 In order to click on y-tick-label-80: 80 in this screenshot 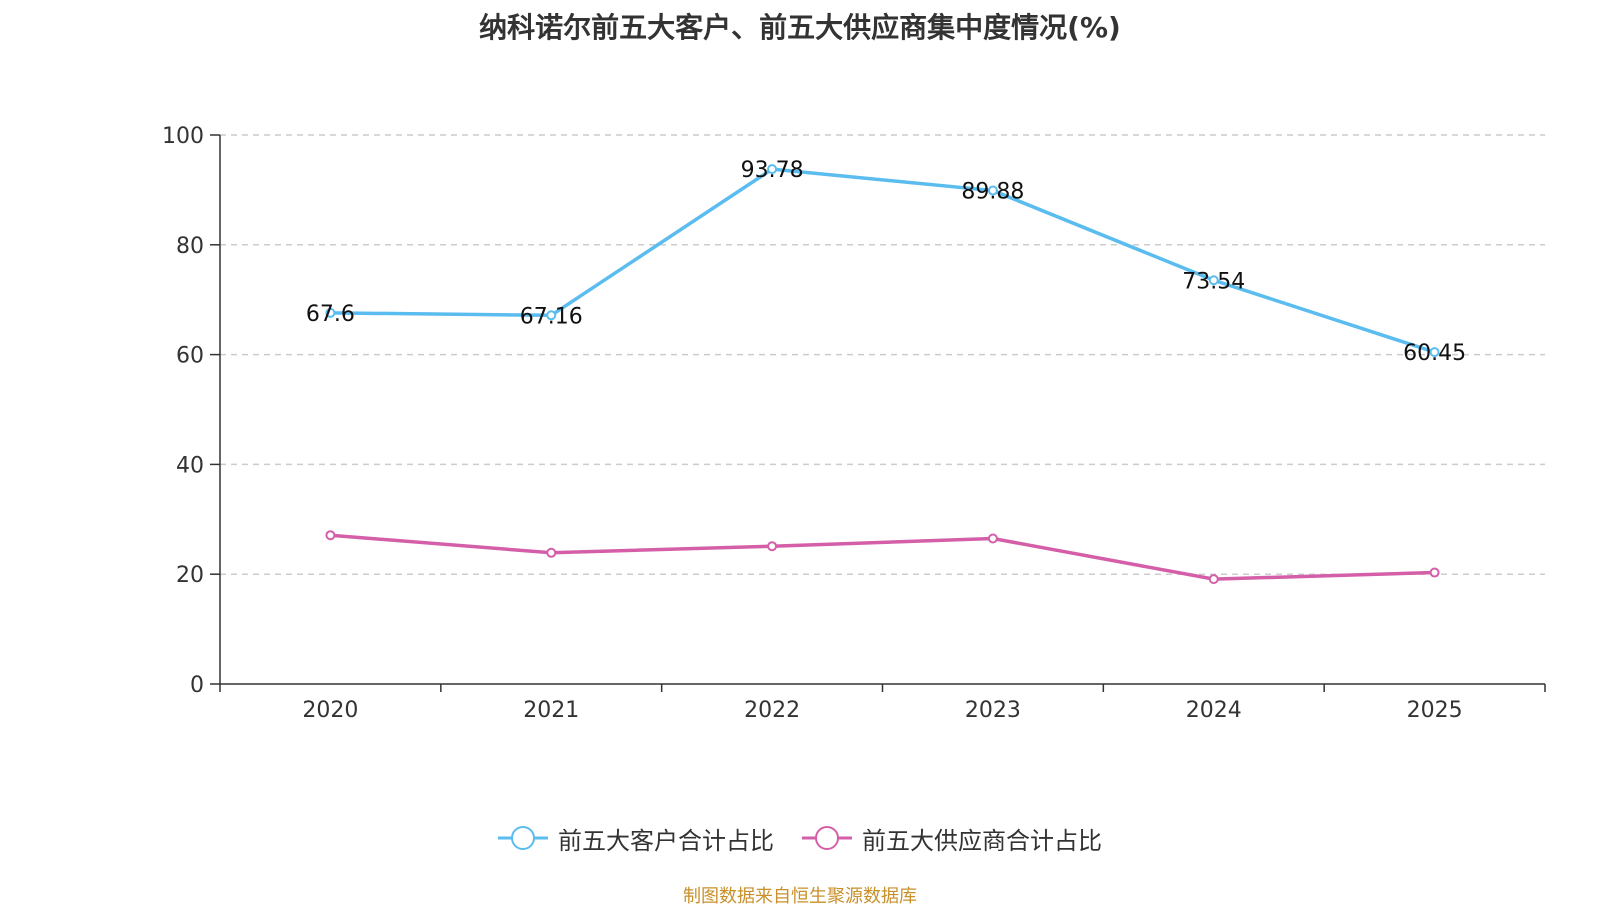, I will do `click(190, 246)`.